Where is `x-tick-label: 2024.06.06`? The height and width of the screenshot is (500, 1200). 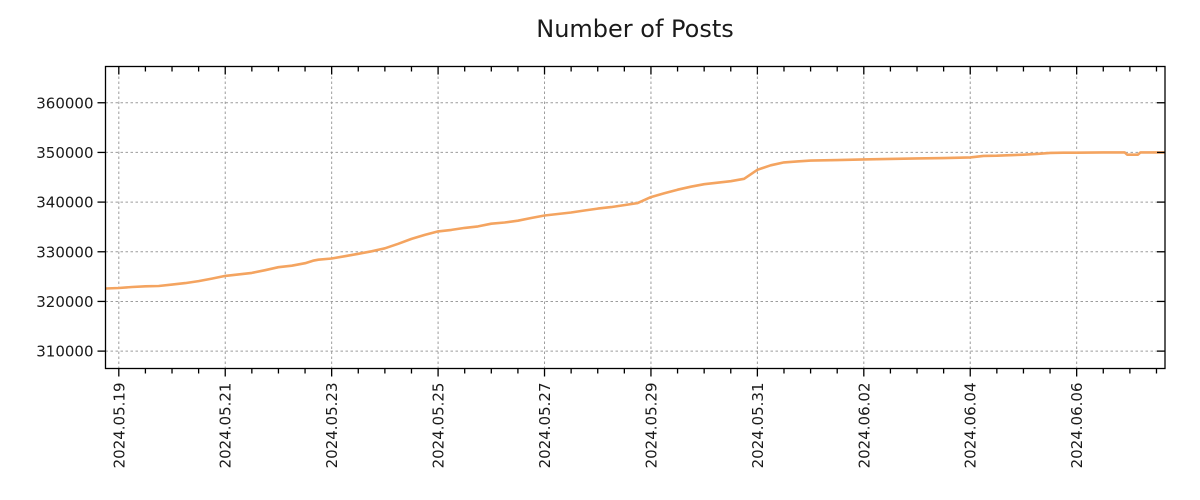 x-tick-label: 2024.06.06 is located at coordinates (1077, 426).